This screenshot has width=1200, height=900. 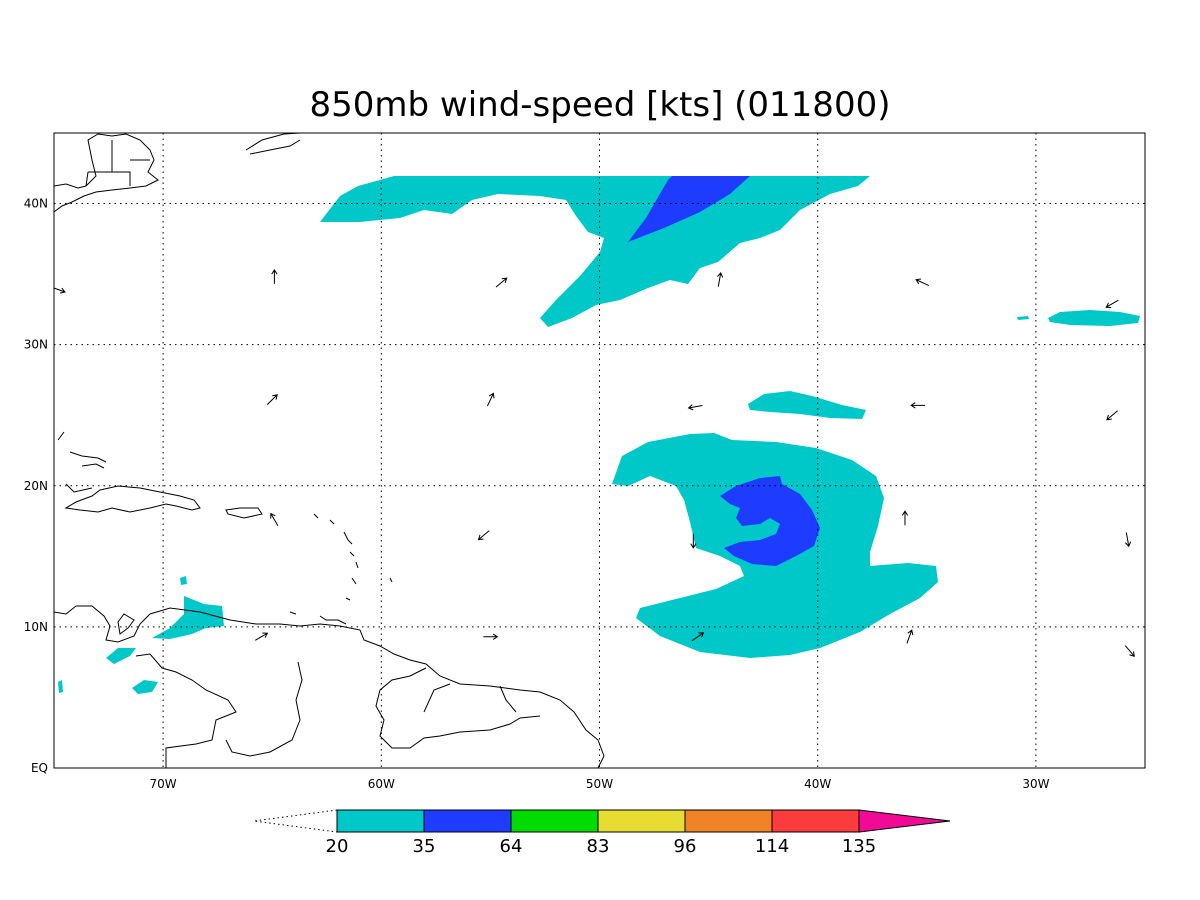 What do you see at coordinates (807, 405) in the screenshot?
I see `wind-contour-central-band` at bounding box center [807, 405].